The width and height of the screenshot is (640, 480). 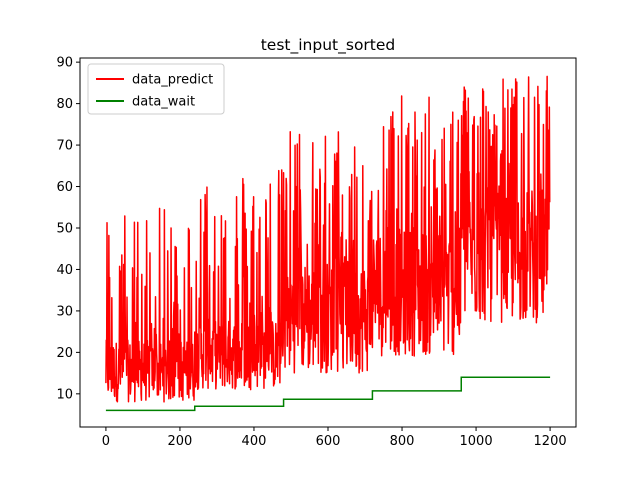 What do you see at coordinates (64, 63) in the screenshot?
I see `y-tick-label: 90` at bounding box center [64, 63].